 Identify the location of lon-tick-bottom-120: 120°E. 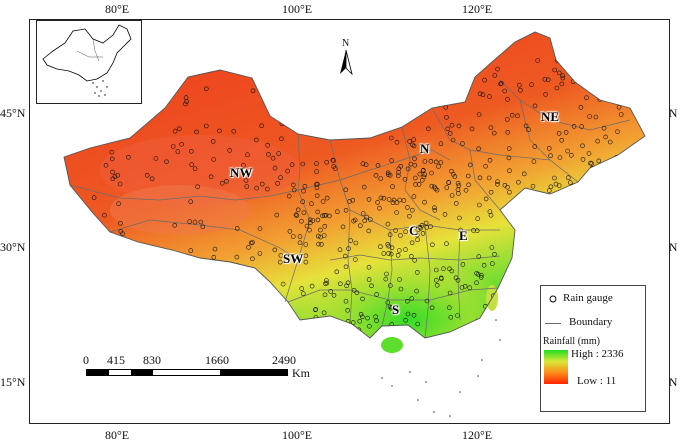
(477, 435).